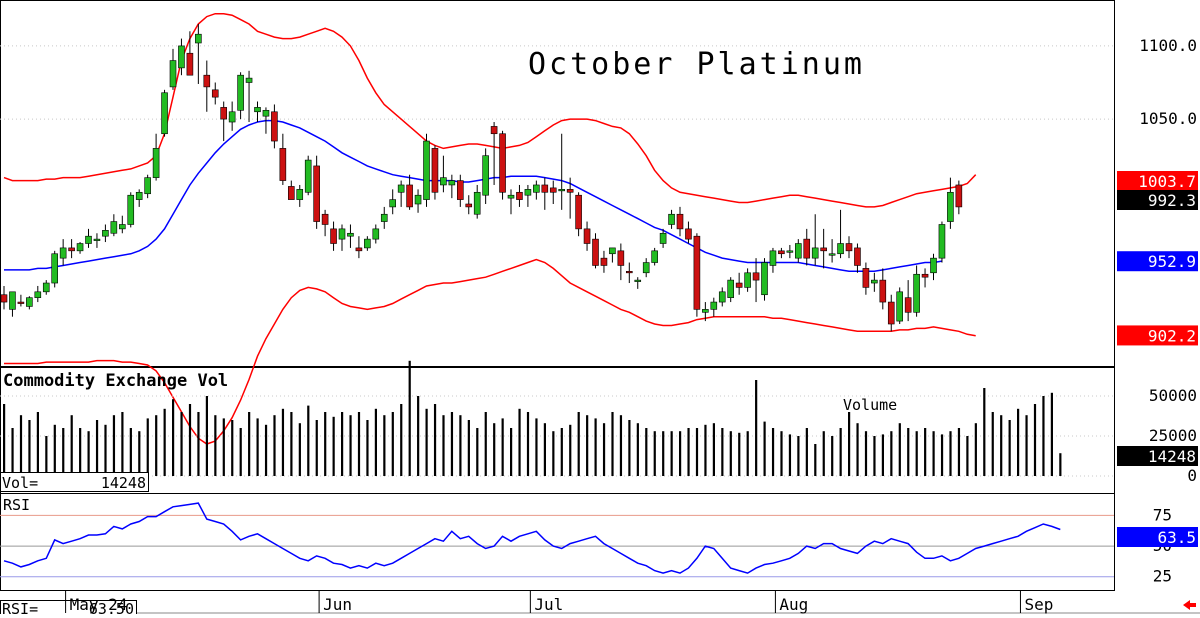 This screenshot has width=1200, height=618. What do you see at coordinates (557, 436) in the screenshot?
I see `volume-grid` at bounding box center [557, 436].